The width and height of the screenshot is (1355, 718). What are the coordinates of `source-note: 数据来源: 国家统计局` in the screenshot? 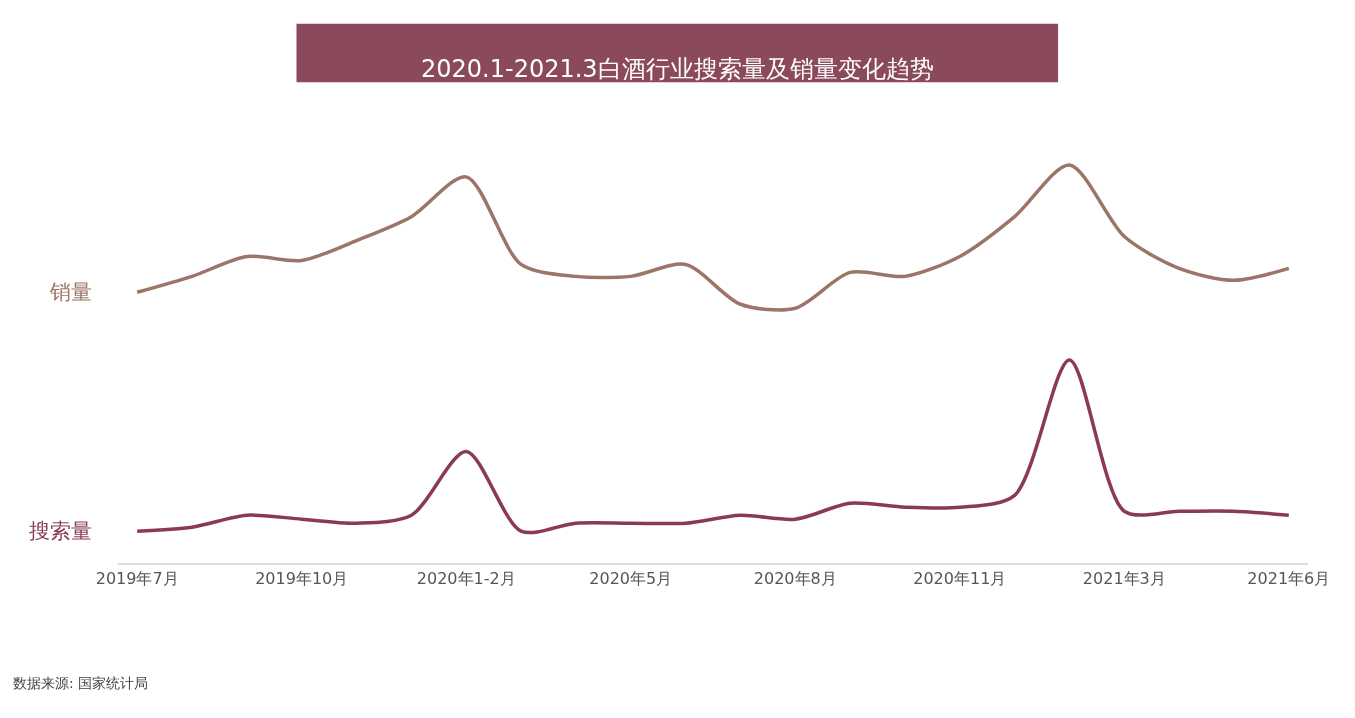 It's located at (81, 683).